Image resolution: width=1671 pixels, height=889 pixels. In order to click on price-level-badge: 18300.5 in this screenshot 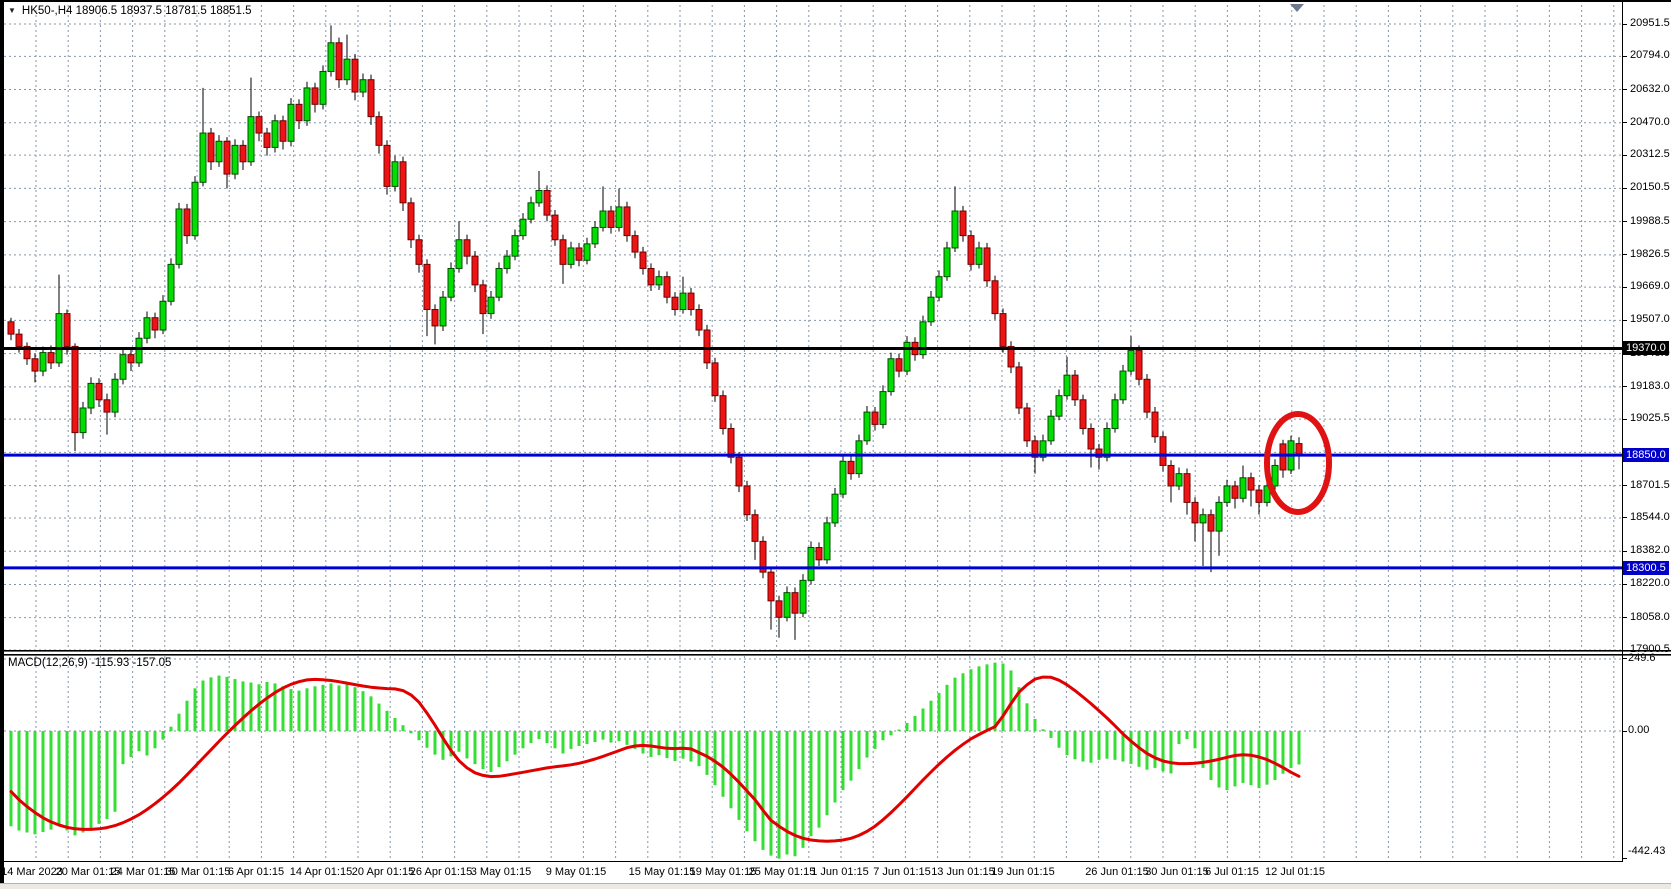, I will do `click(1646, 567)`.